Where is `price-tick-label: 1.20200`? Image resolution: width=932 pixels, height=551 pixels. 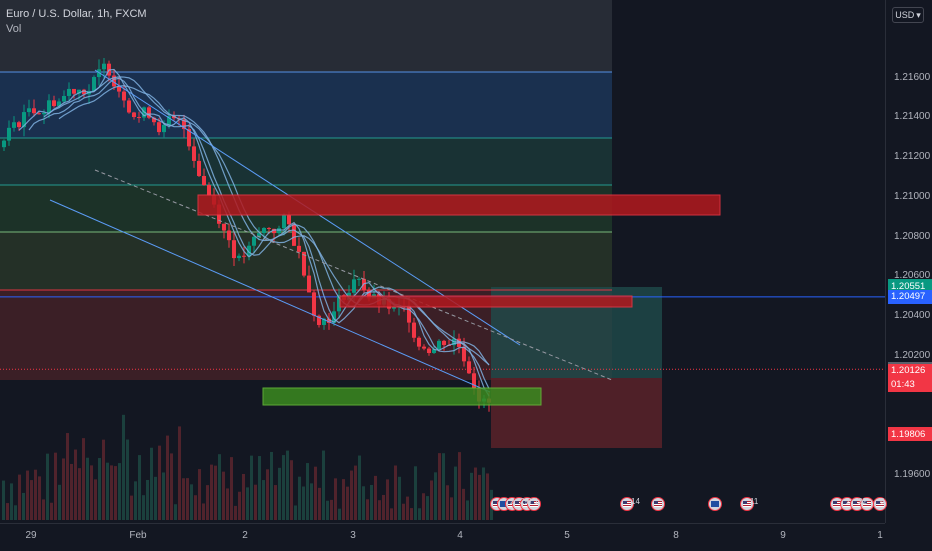
price-tick-label: 1.20200 is located at coordinates (912, 355).